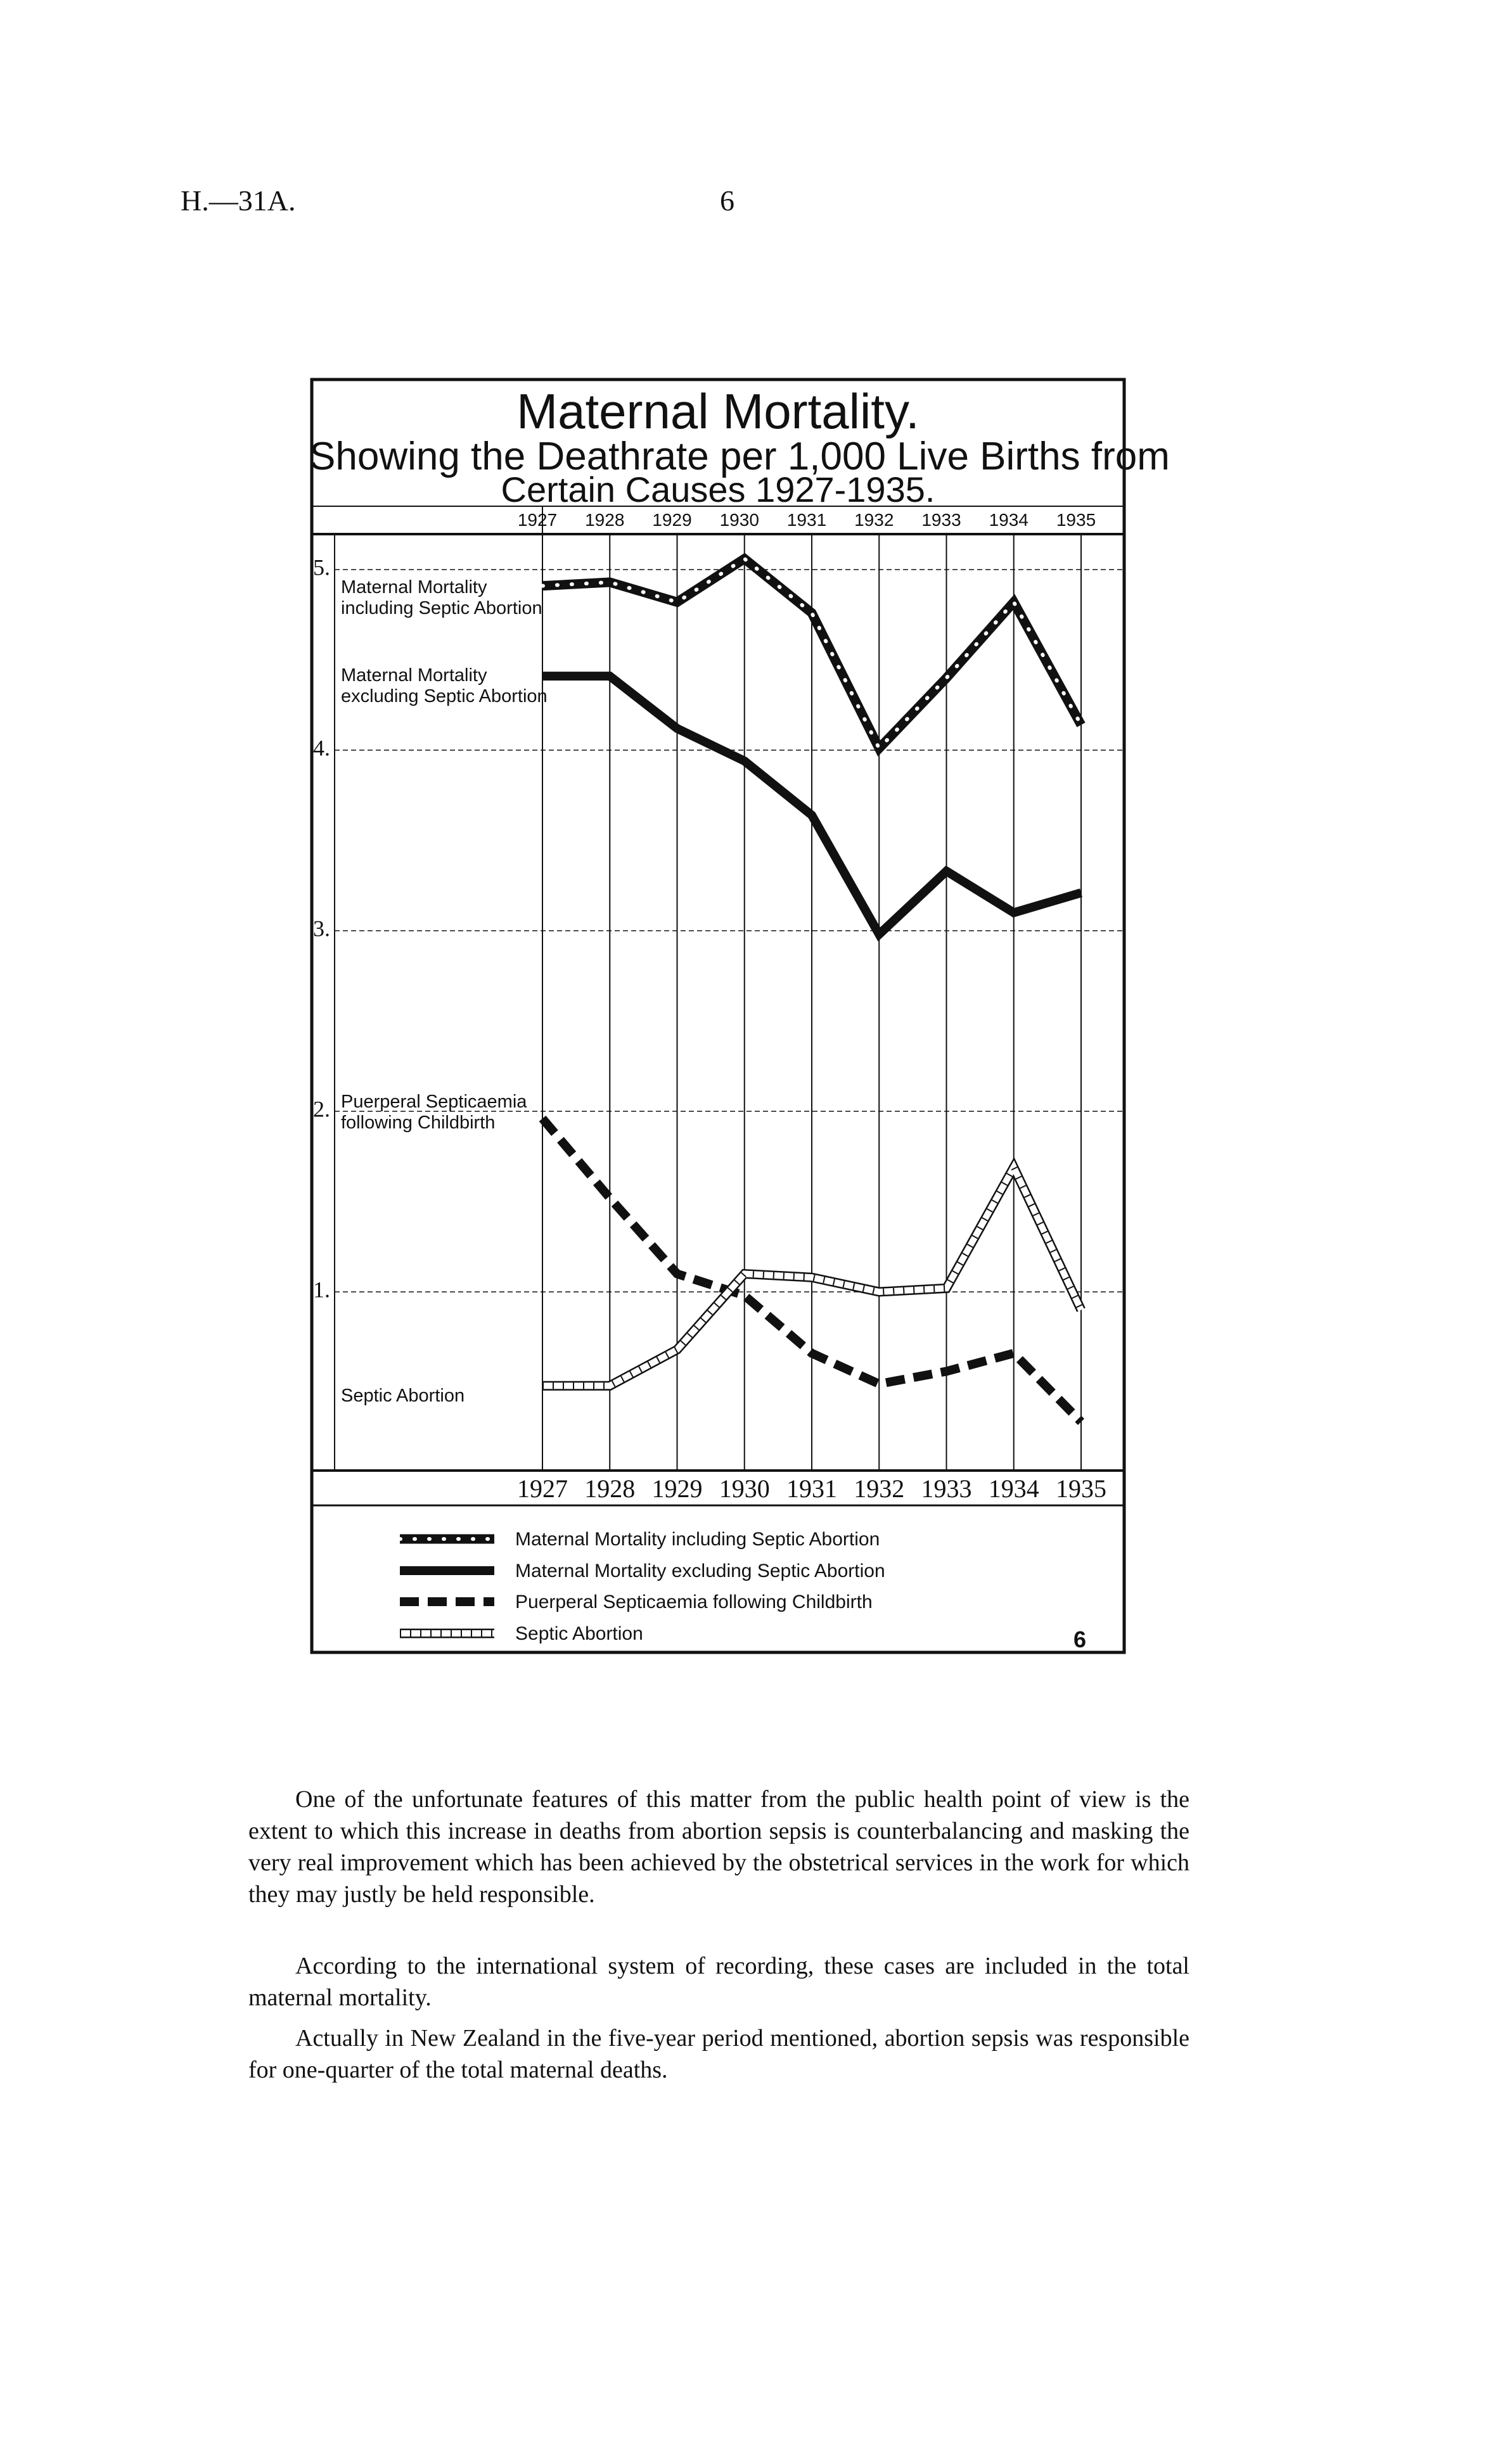  Describe the element at coordinates (806, 520) in the screenshot. I see `x-tick-label-top: 1931` at that location.